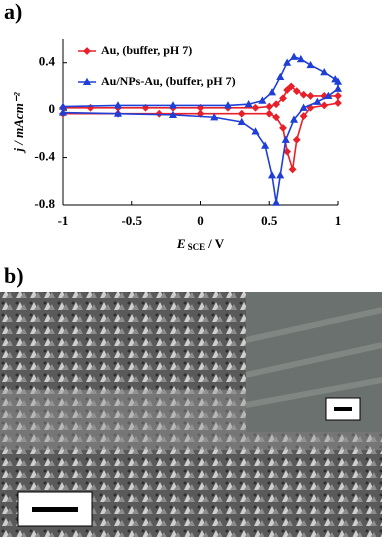 The height and width of the screenshot is (537, 382). I want to click on legend-label: Au, (buffer, pH 7), so click(146, 50).